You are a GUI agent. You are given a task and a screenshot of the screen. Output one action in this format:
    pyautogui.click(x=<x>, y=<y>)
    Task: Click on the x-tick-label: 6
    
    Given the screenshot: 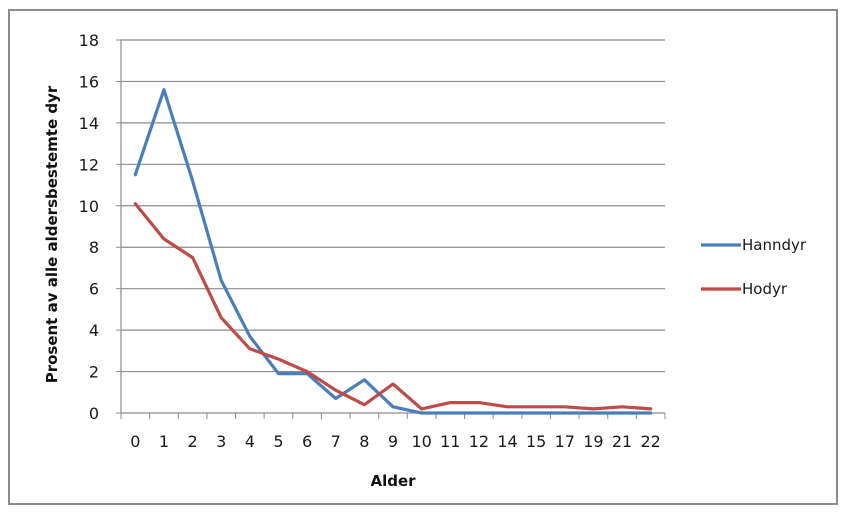 What is the action you would take?
    pyautogui.click(x=307, y=441)
    